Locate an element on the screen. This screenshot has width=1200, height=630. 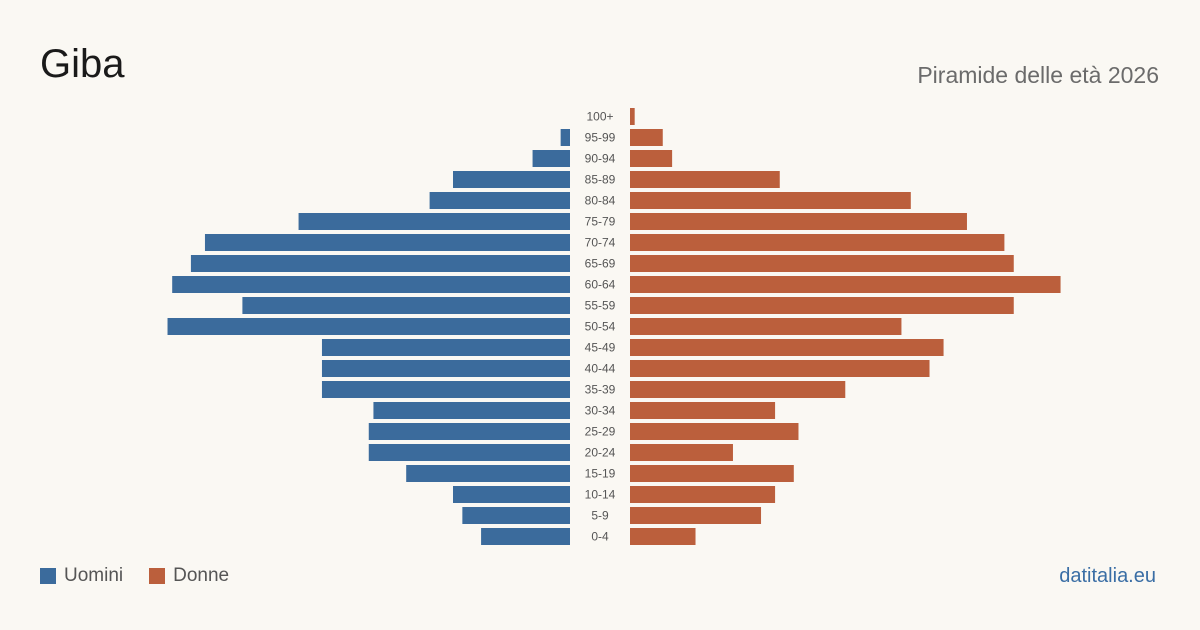
legend-item-men: Uomini is located at coordinates (81, 576).